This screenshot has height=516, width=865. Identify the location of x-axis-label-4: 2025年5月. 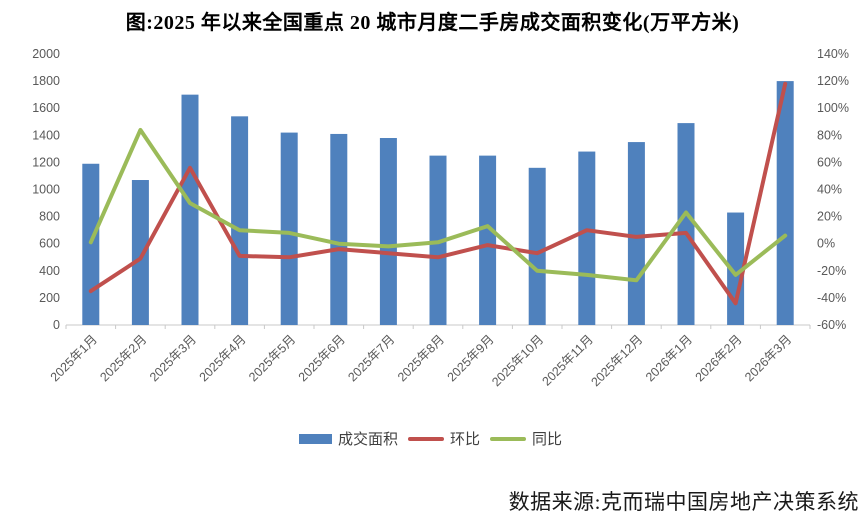
(272, 358).